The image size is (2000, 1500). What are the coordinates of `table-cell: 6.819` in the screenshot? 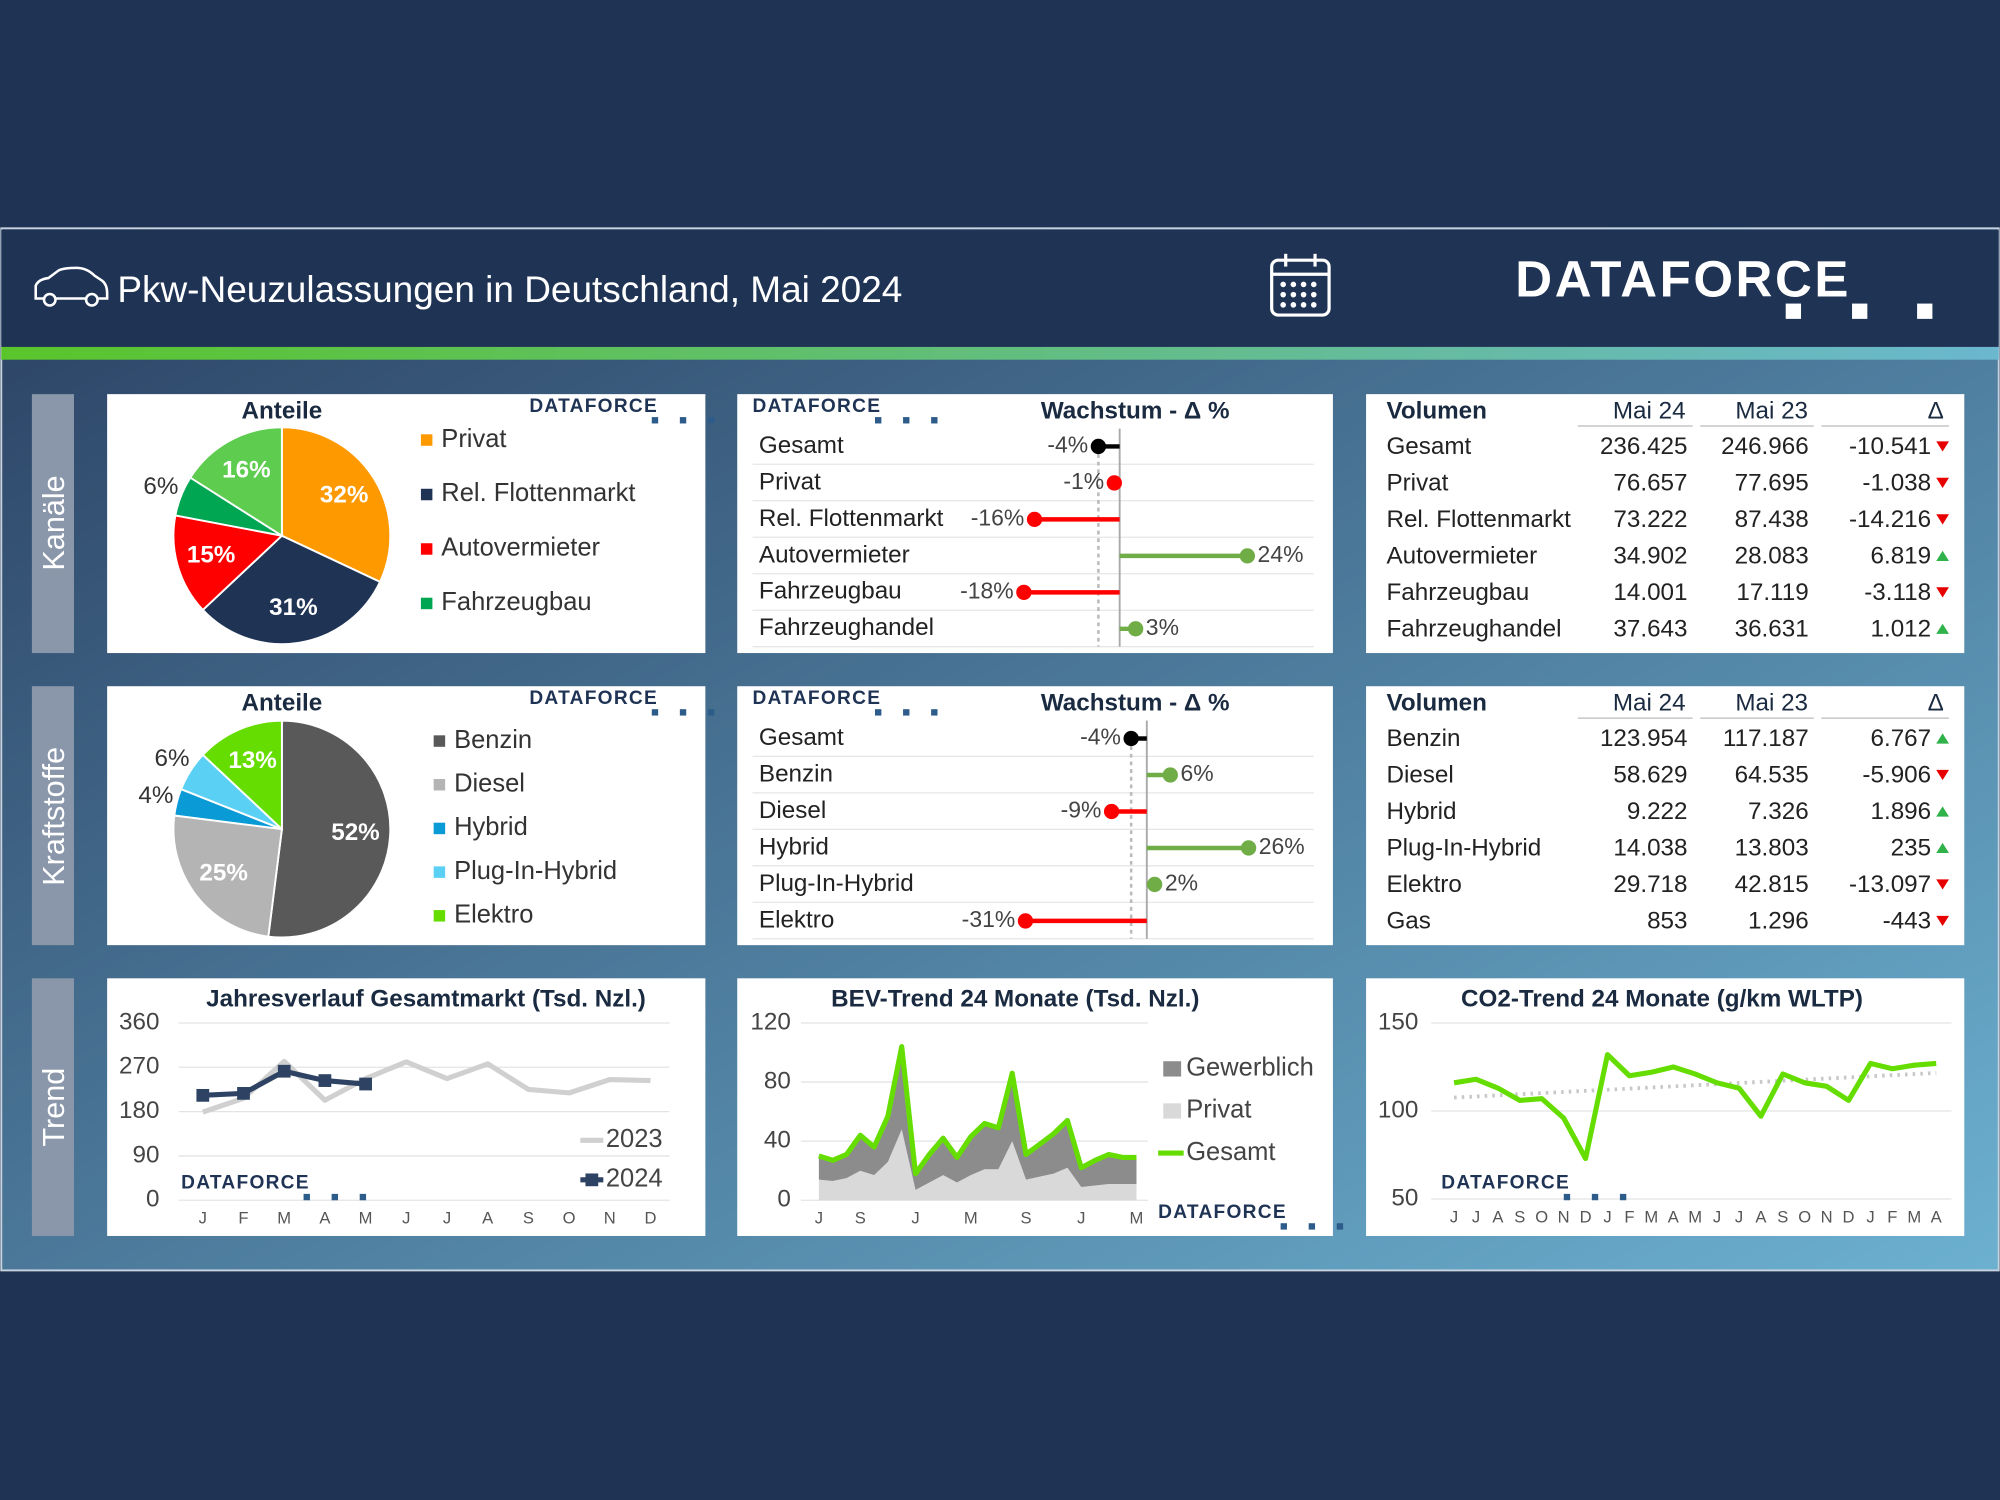 It's located at (1901, 556).